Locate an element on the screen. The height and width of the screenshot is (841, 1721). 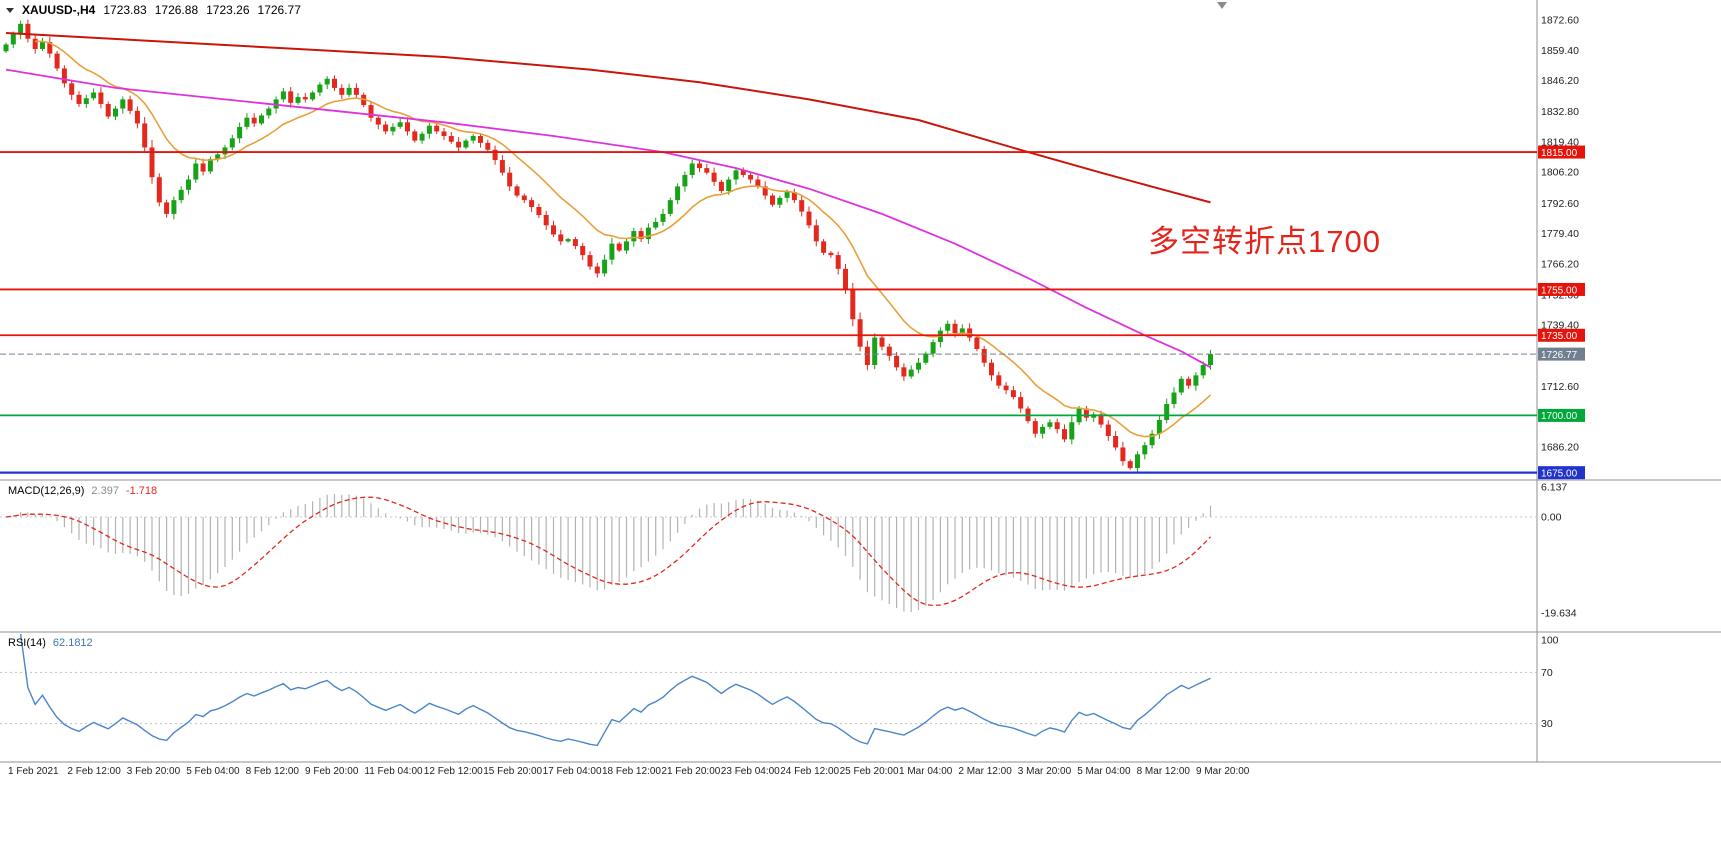
rsi-indicator-label: RSI(14) 62.1812 is located at coordinates (50, 643).